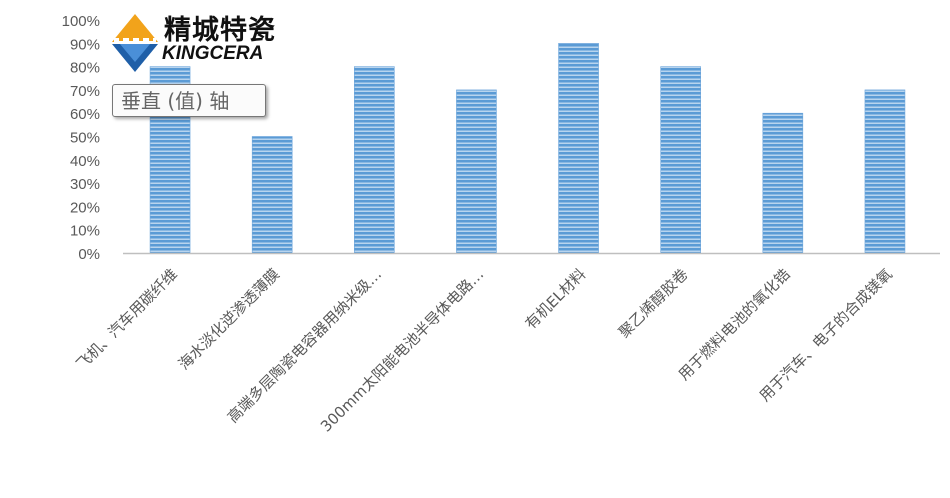 This screenshot has width=950, height=498. Describe the element at coordinates (220, 30) in the screenshot. I see `logo-name-cn: 精城特瓷` at that location.